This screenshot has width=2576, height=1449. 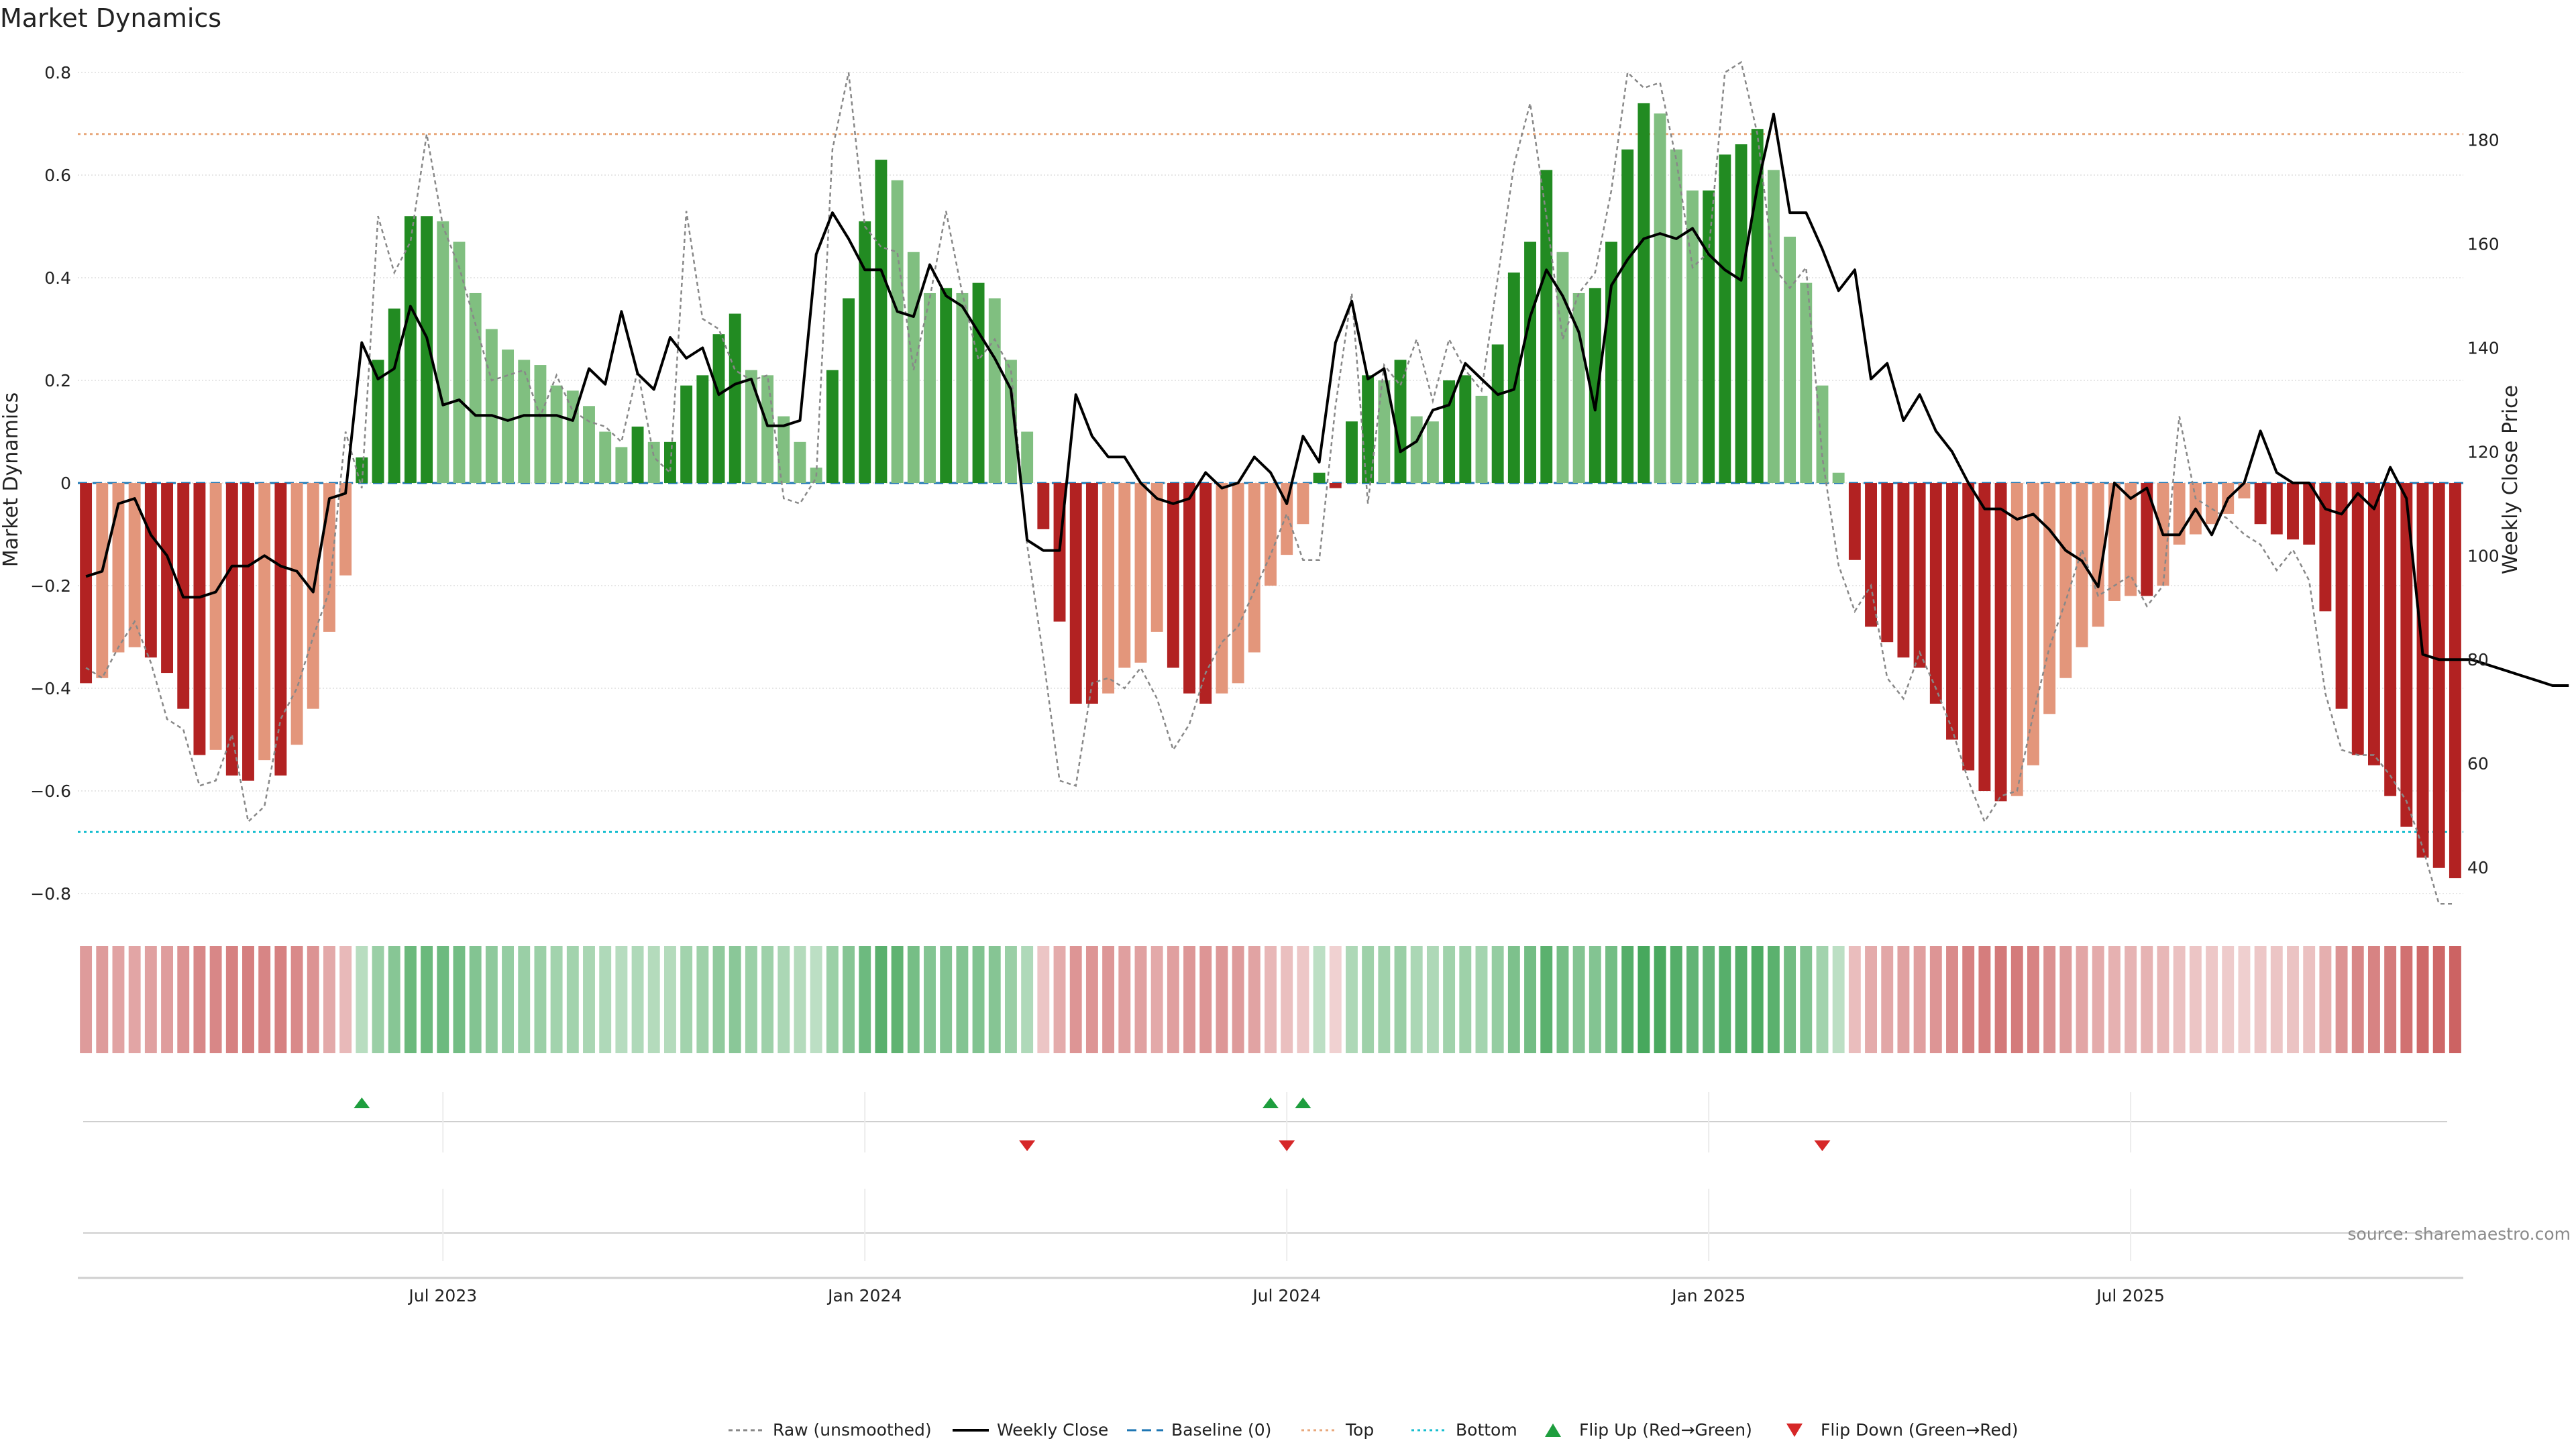 What do you see at coordinates (50, 894) in the screenshot?
I see `y-tick-label: −0.8` at bounding box center [50, 894].